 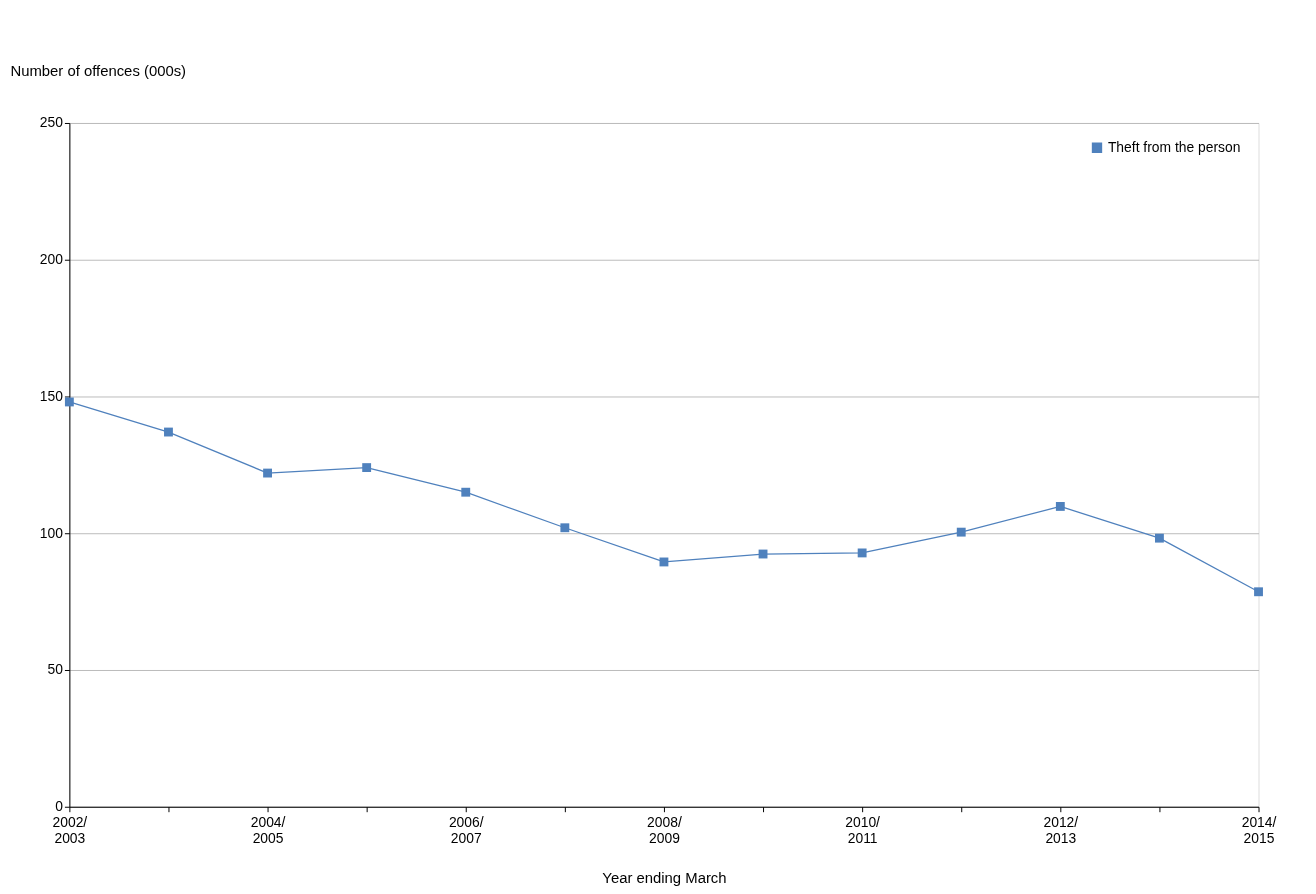 I want to click on x-axis-title: Year ending March, so click(x=664, y=877).